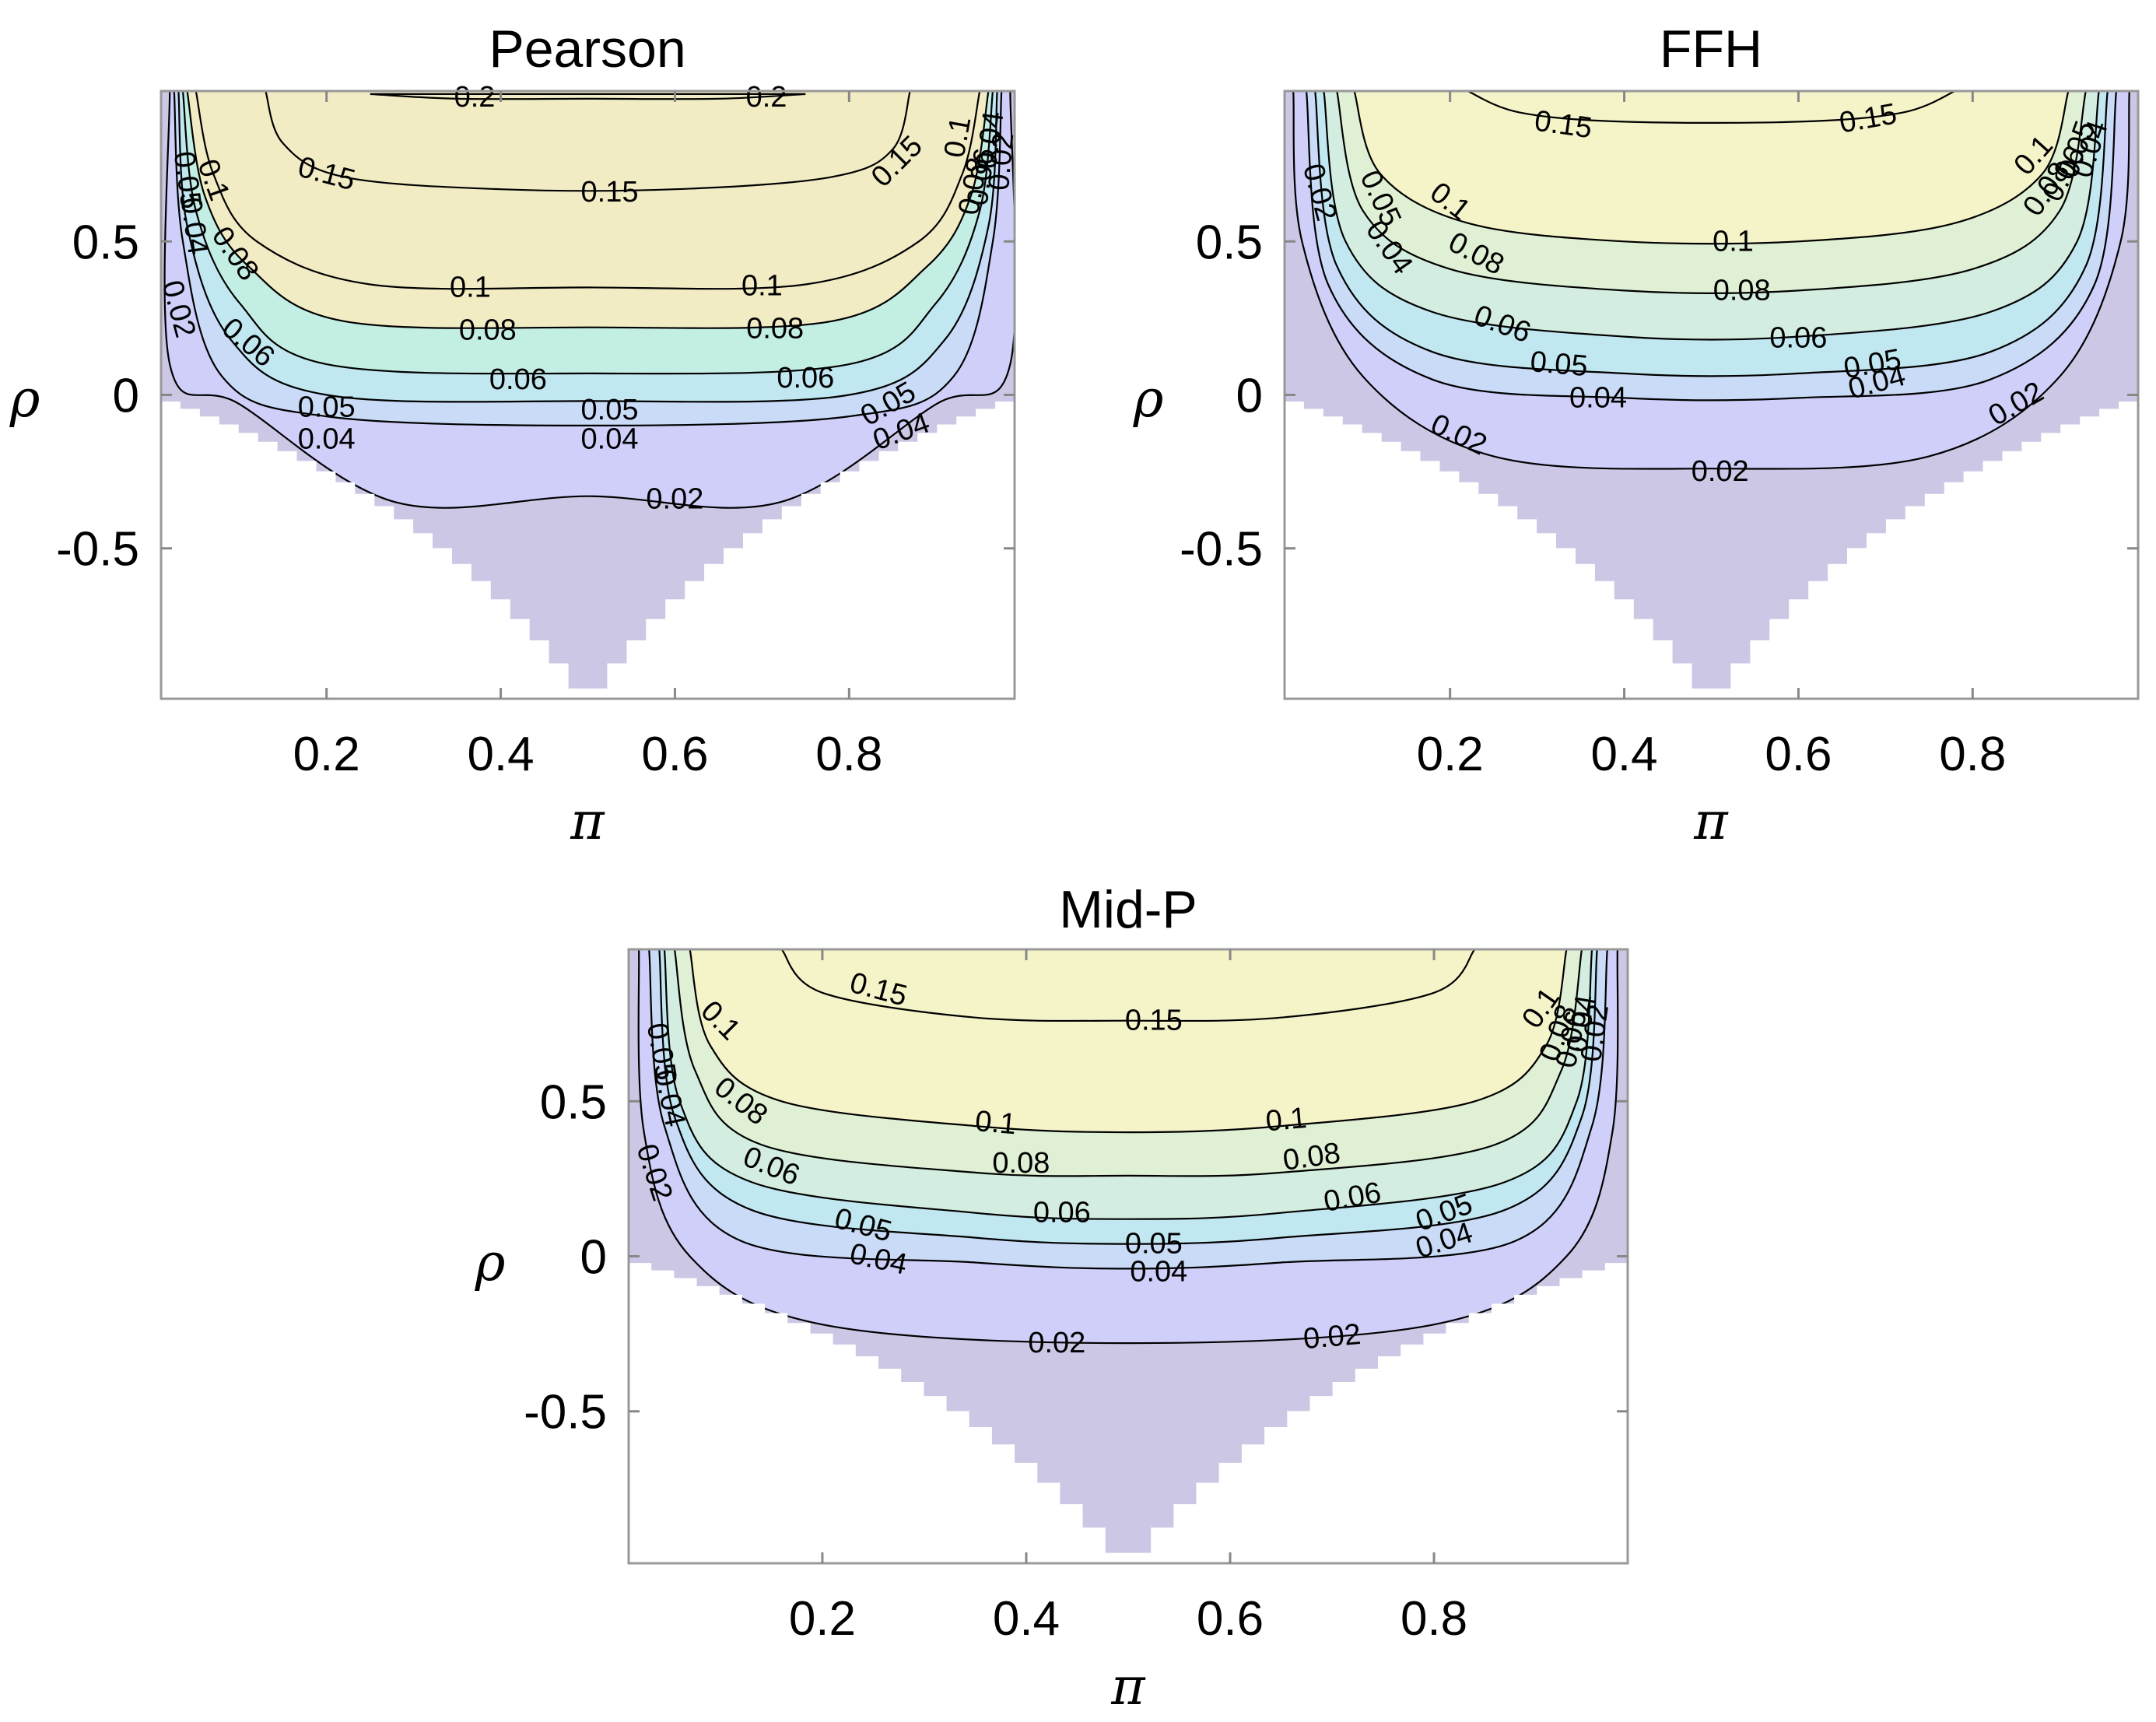 The height and width of the screenshot is (1722, 2156). I want to click on ffh-contour-label: 0.04, so click(1598, 397).